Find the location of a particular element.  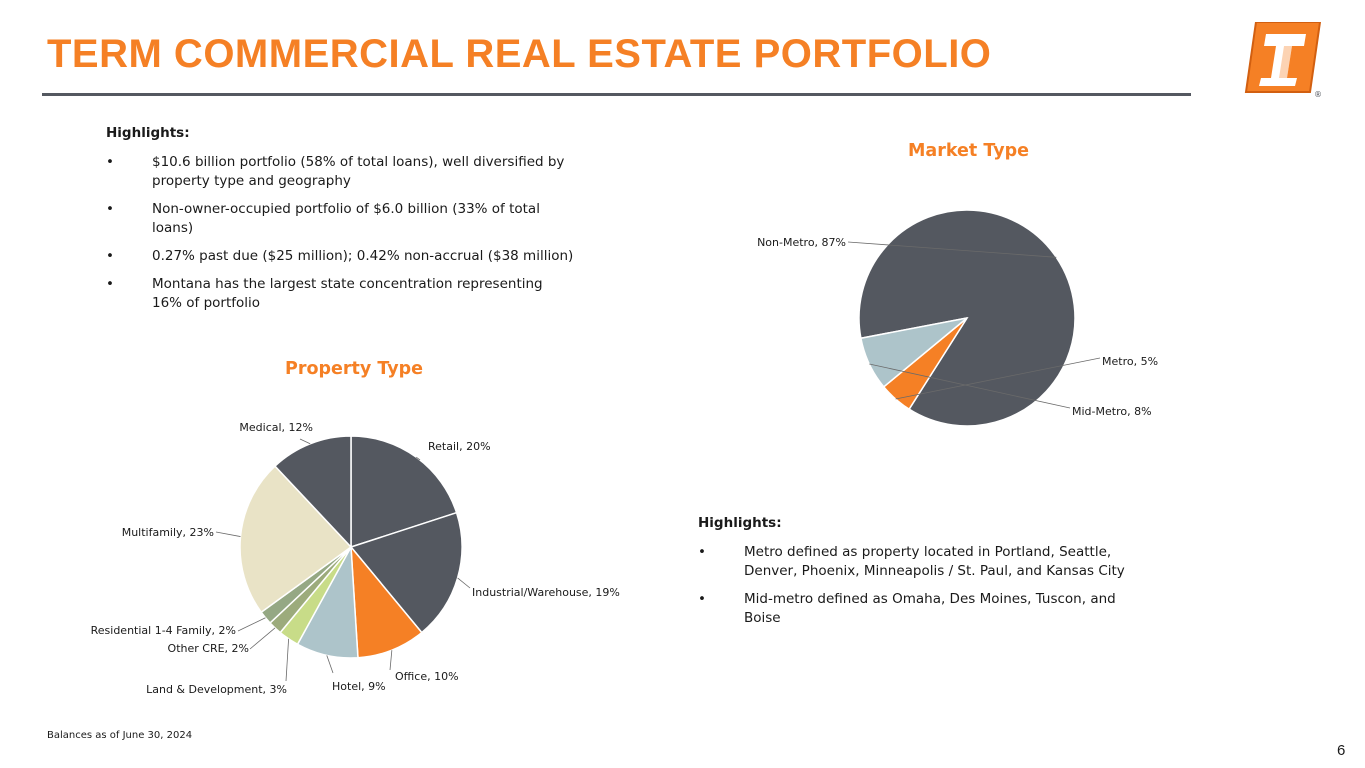

property-type-chart-title: Property Type is located at coordinates (354, 369).